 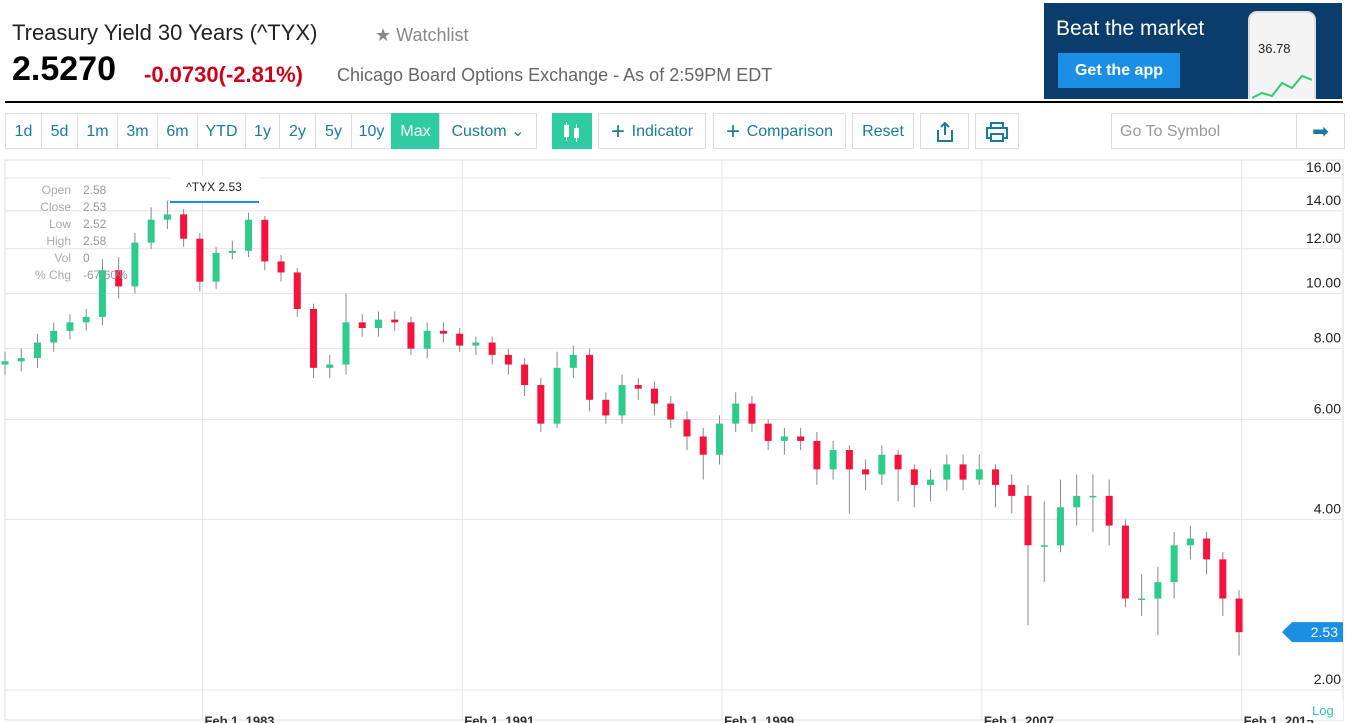 I want to click on range-button-label: 3m, so click(x=137, y=131).